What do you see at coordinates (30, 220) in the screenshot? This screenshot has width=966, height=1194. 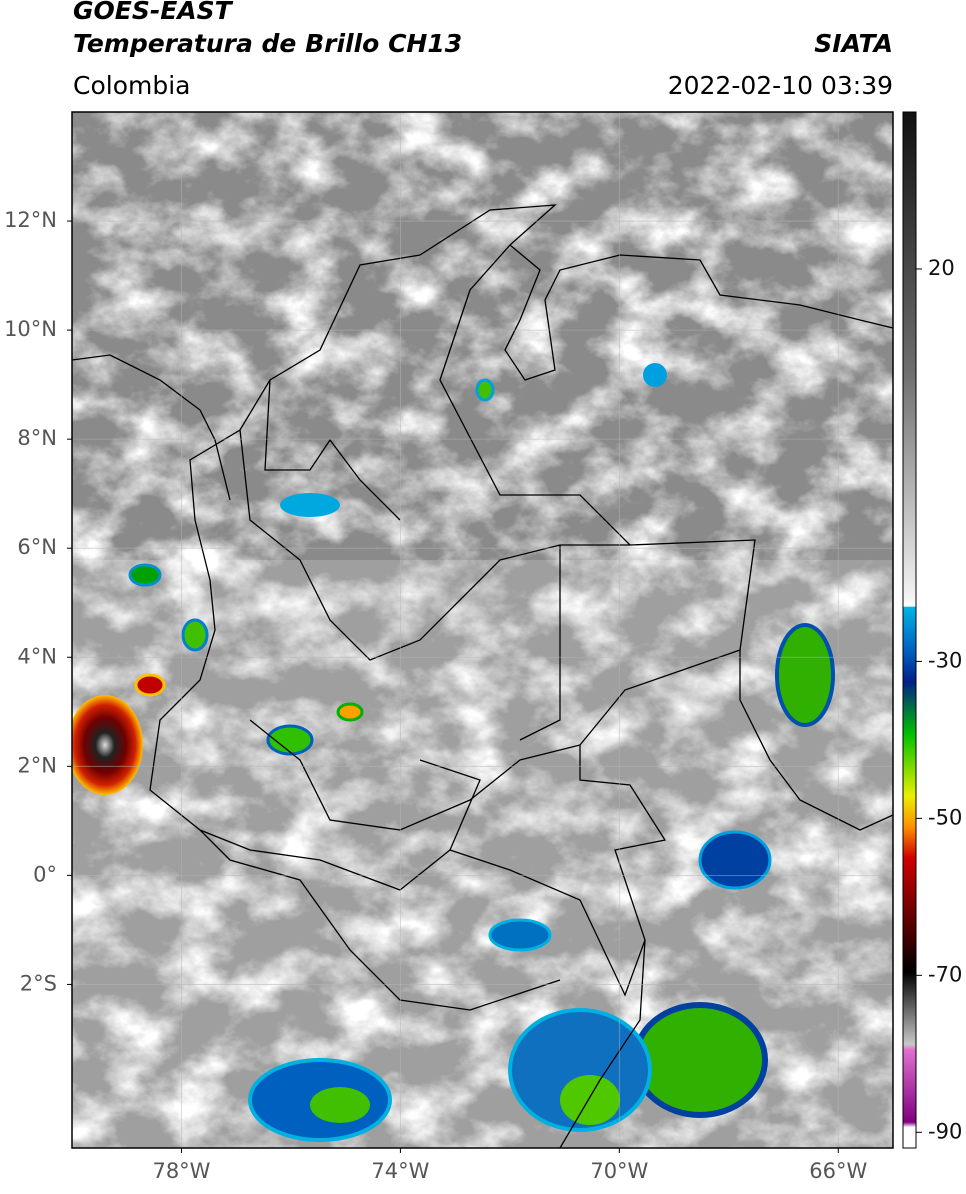 I see `y-tick-label: 12°N` at bounding box center [30, 220].